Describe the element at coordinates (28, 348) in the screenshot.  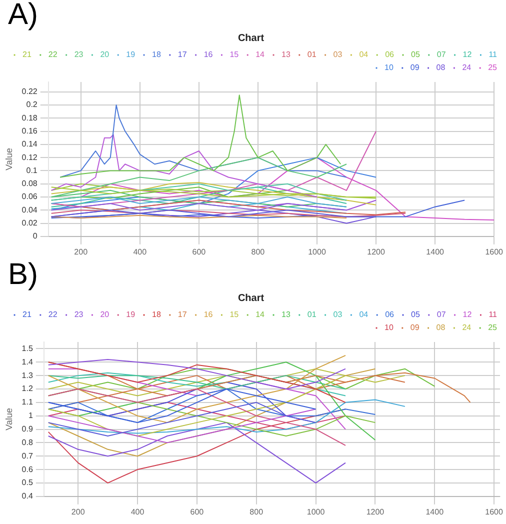
I see `y-tick-label: 1.5` at that location.